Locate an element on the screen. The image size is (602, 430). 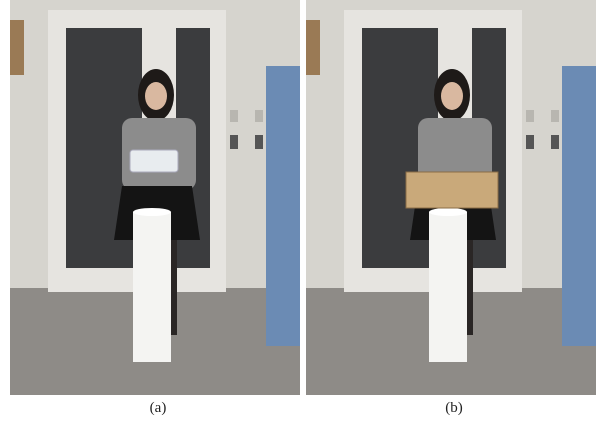
caption: (b) is located at coordinates (454, 408).